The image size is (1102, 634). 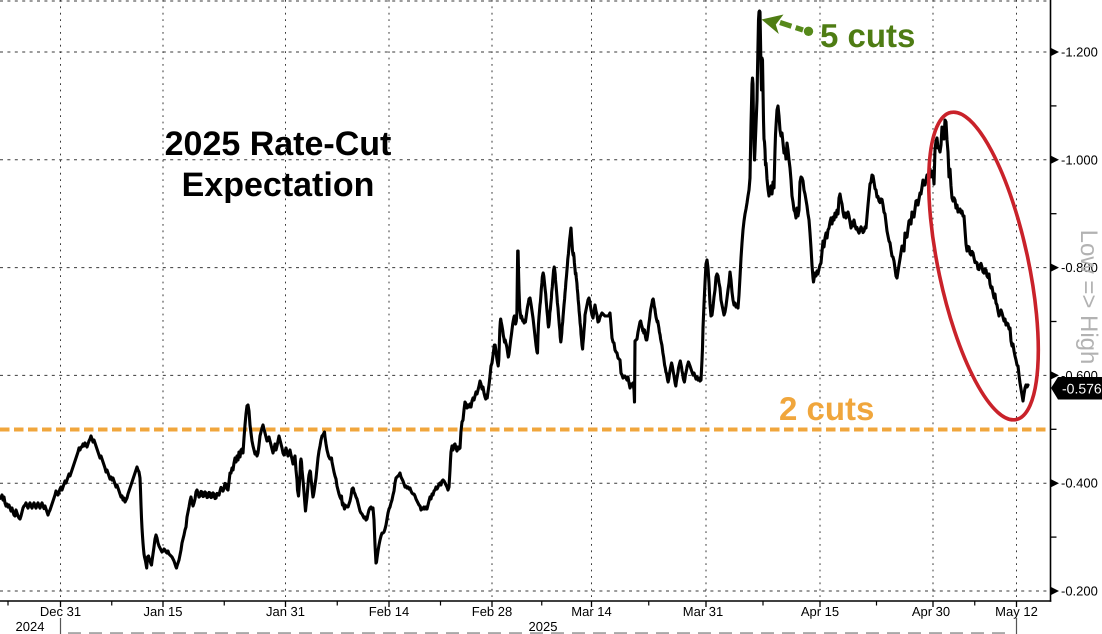 What do you see at coordinates (543, 626) in the screenshot?
I see `svg-text: 2025` at bounding box center [543, 626].